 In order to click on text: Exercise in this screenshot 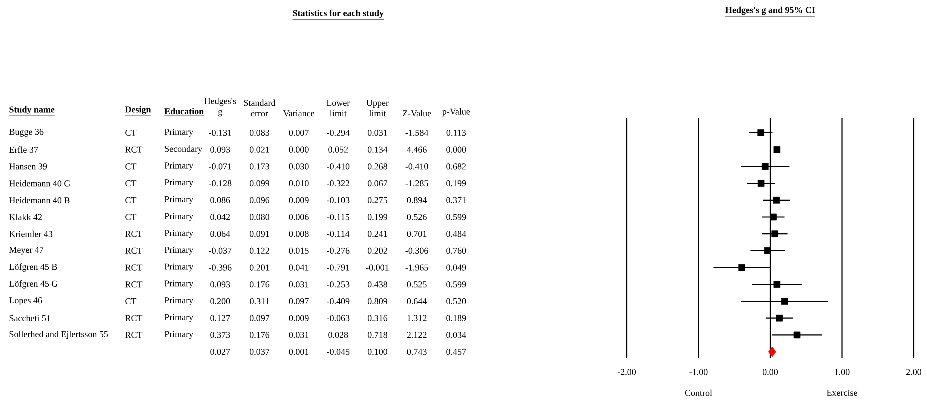, I will do `click(842, 393)`.